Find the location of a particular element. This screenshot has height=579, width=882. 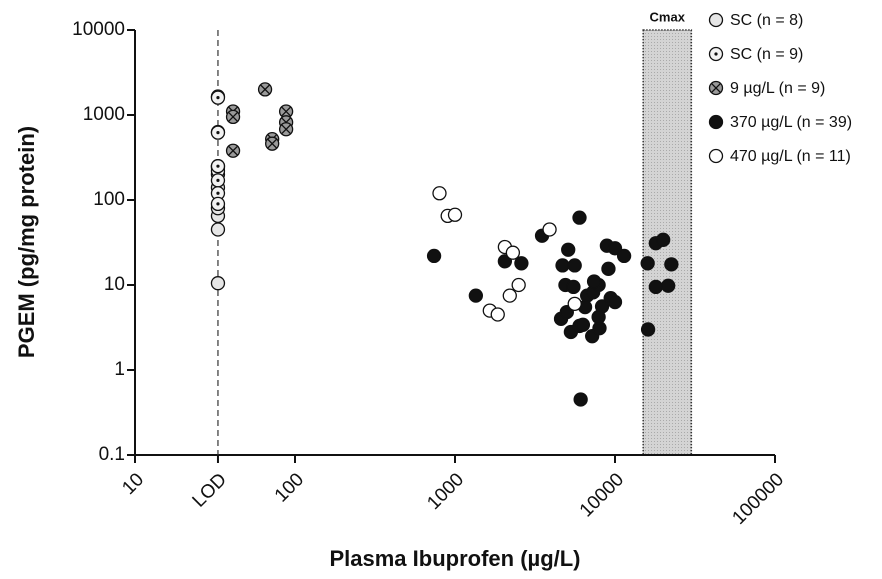

legend-label: SC (n = 9) is located at coordinates (766, 54).